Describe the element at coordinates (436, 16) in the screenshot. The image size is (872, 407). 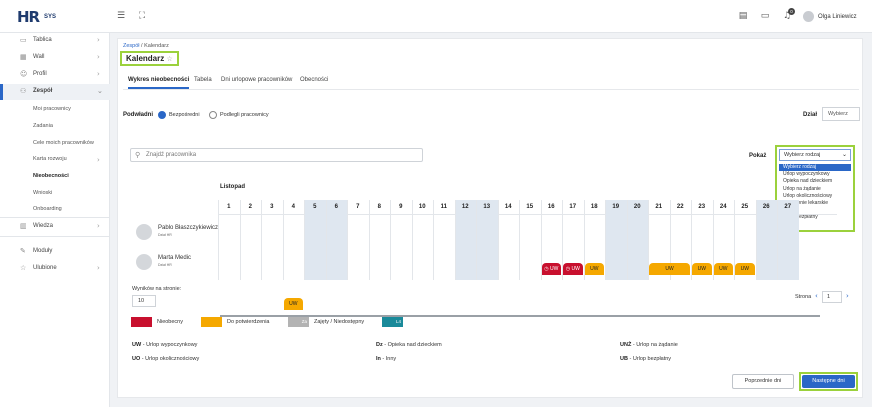
I see `top-bar: HR SYS ☰ ⛶ ▤ ▭ ♫ 0 Olga Liniewicz` at that location.